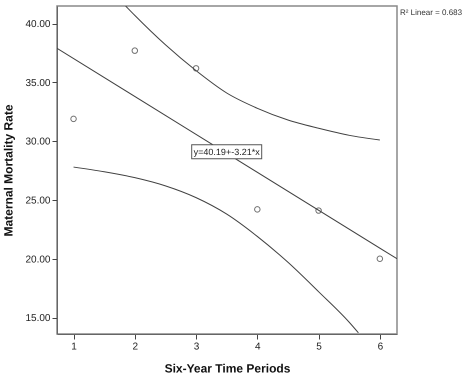 This screenshot has width=475, height=381. What do you see at coordinates (135, 347) in the screenshot?
I see `x-tick-label: 2` at bounding box center [135, 347].